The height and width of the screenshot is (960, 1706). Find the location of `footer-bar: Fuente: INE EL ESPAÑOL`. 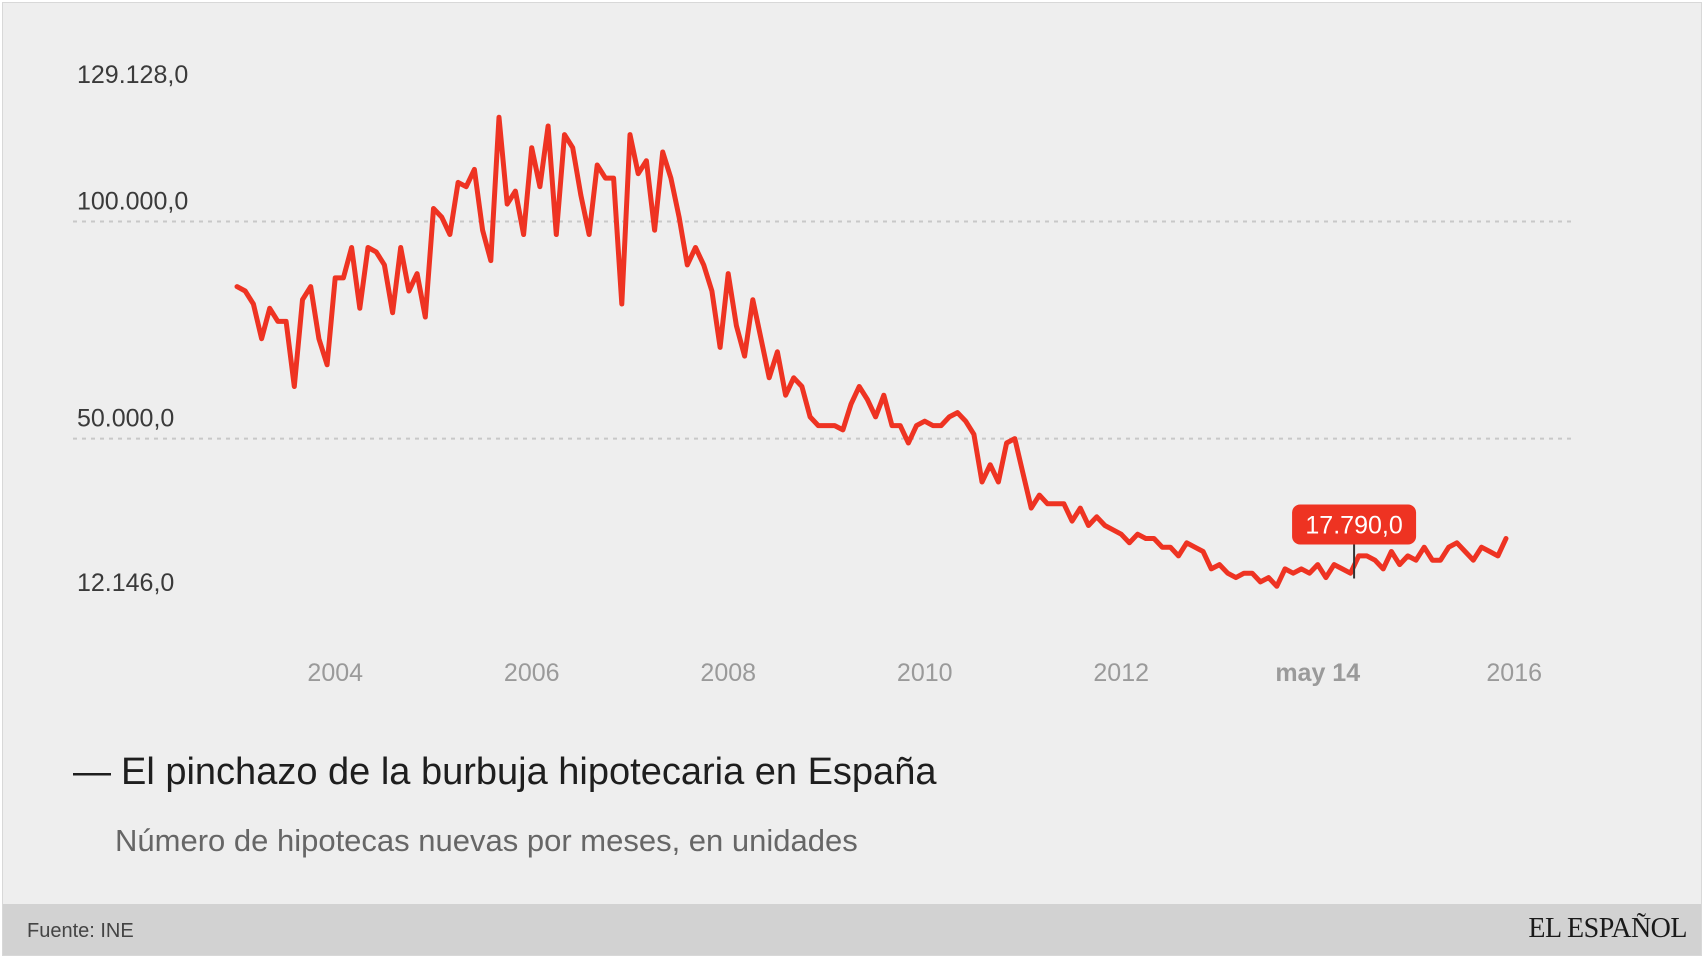

footer-bar: Fuente: INE EL ESPAÑOL is located at coordinates (852, 929).